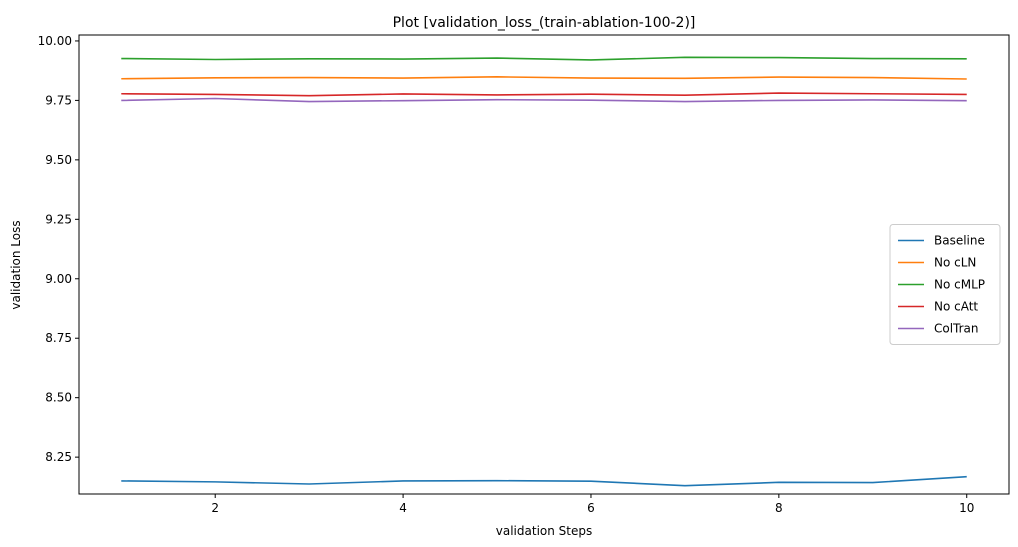 The width and height of the screenshot is (1018, 547). I want to click on legend-label: ColTran, so click(956, 329).